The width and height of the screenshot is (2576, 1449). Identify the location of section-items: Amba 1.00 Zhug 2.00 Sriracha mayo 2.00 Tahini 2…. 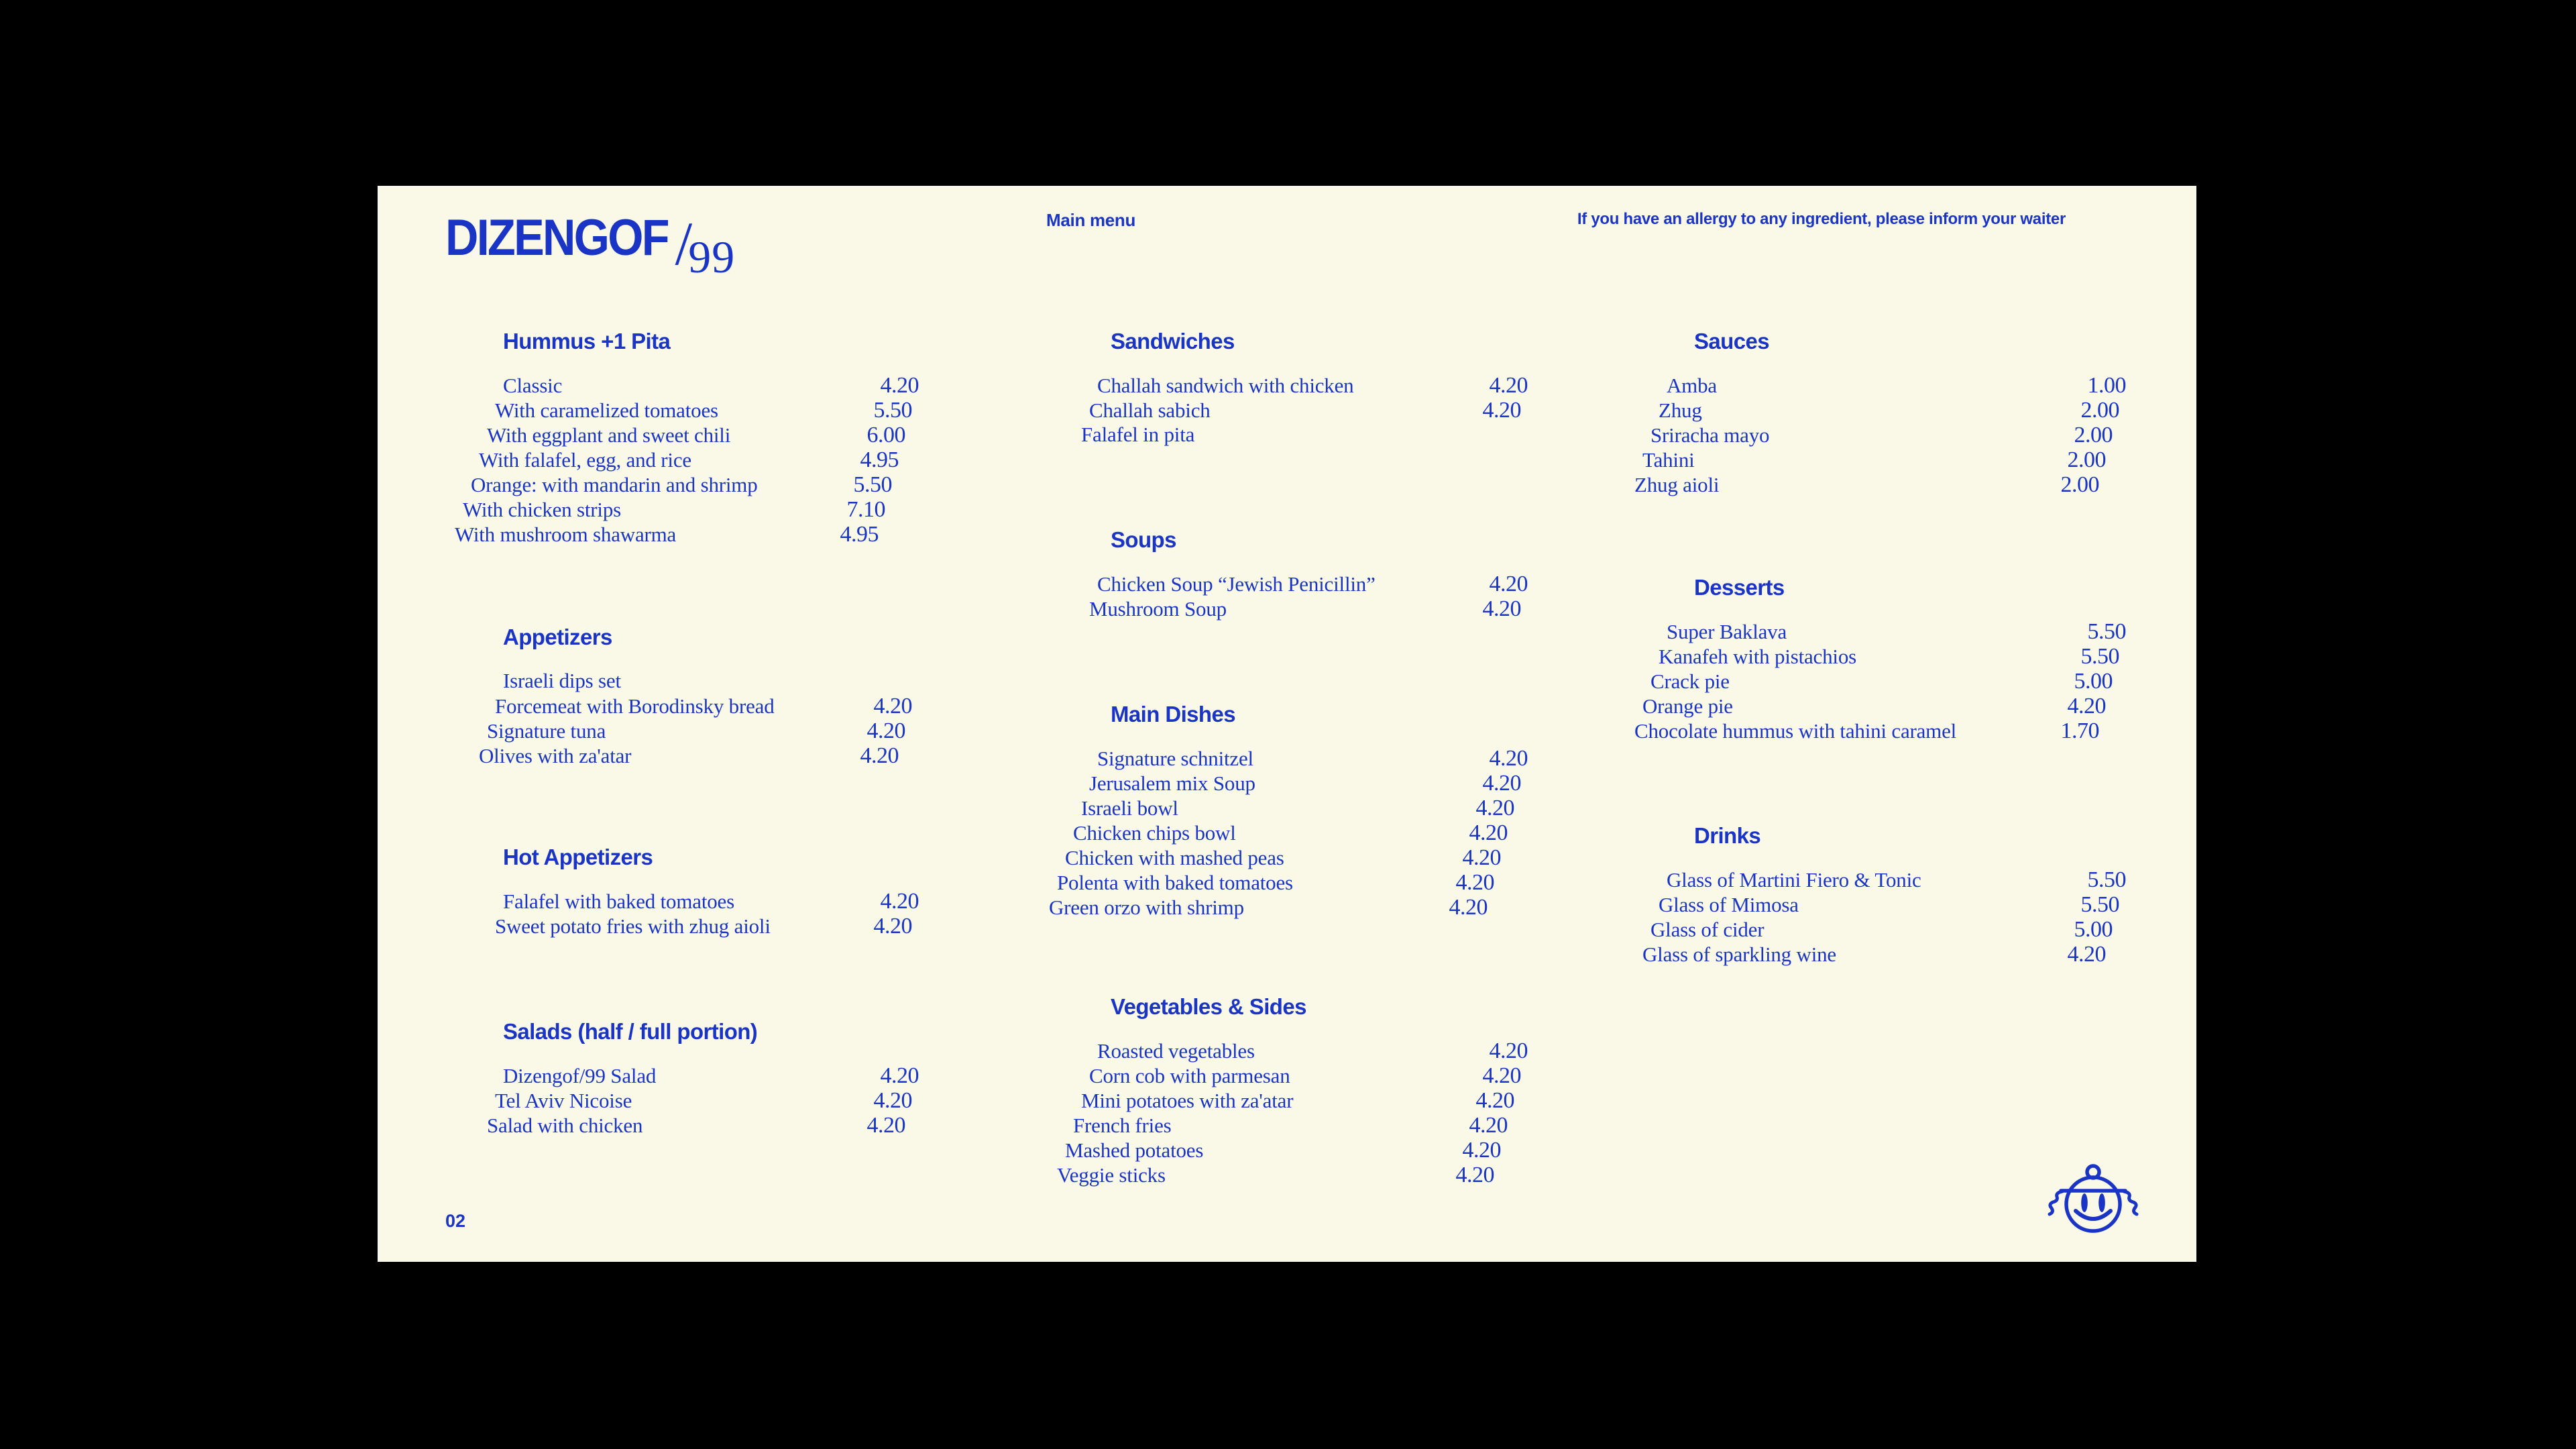
(1880, 435).